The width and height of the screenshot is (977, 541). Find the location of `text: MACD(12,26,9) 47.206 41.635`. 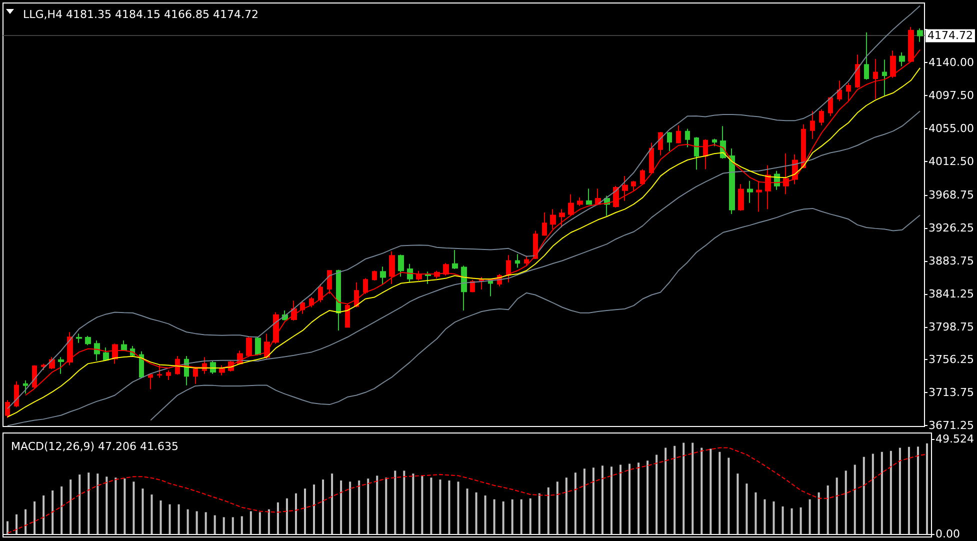

text: MACD(12,26,9) 47.206 41.635 is located at coordinates (95, 446).